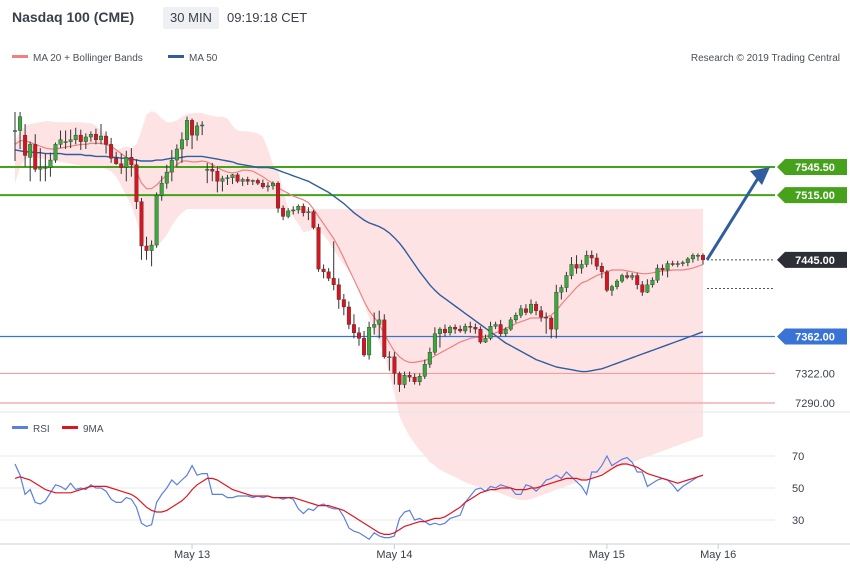 The width and height of the screenshot is (850, 576). What do you see at coordinates (88, 58) in the screenshot?
I see `bollinger-legend-label: MA 20 + Bollinger Bands` at bounding box center [88, 58].